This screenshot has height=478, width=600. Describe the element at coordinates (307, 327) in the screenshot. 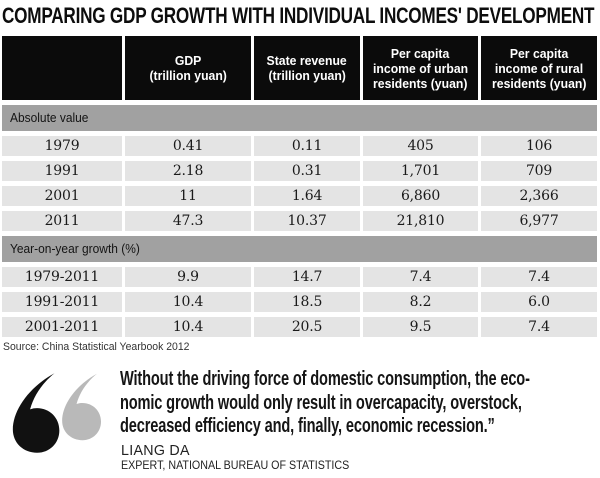

I see `table-cell: 20.5` at that location.